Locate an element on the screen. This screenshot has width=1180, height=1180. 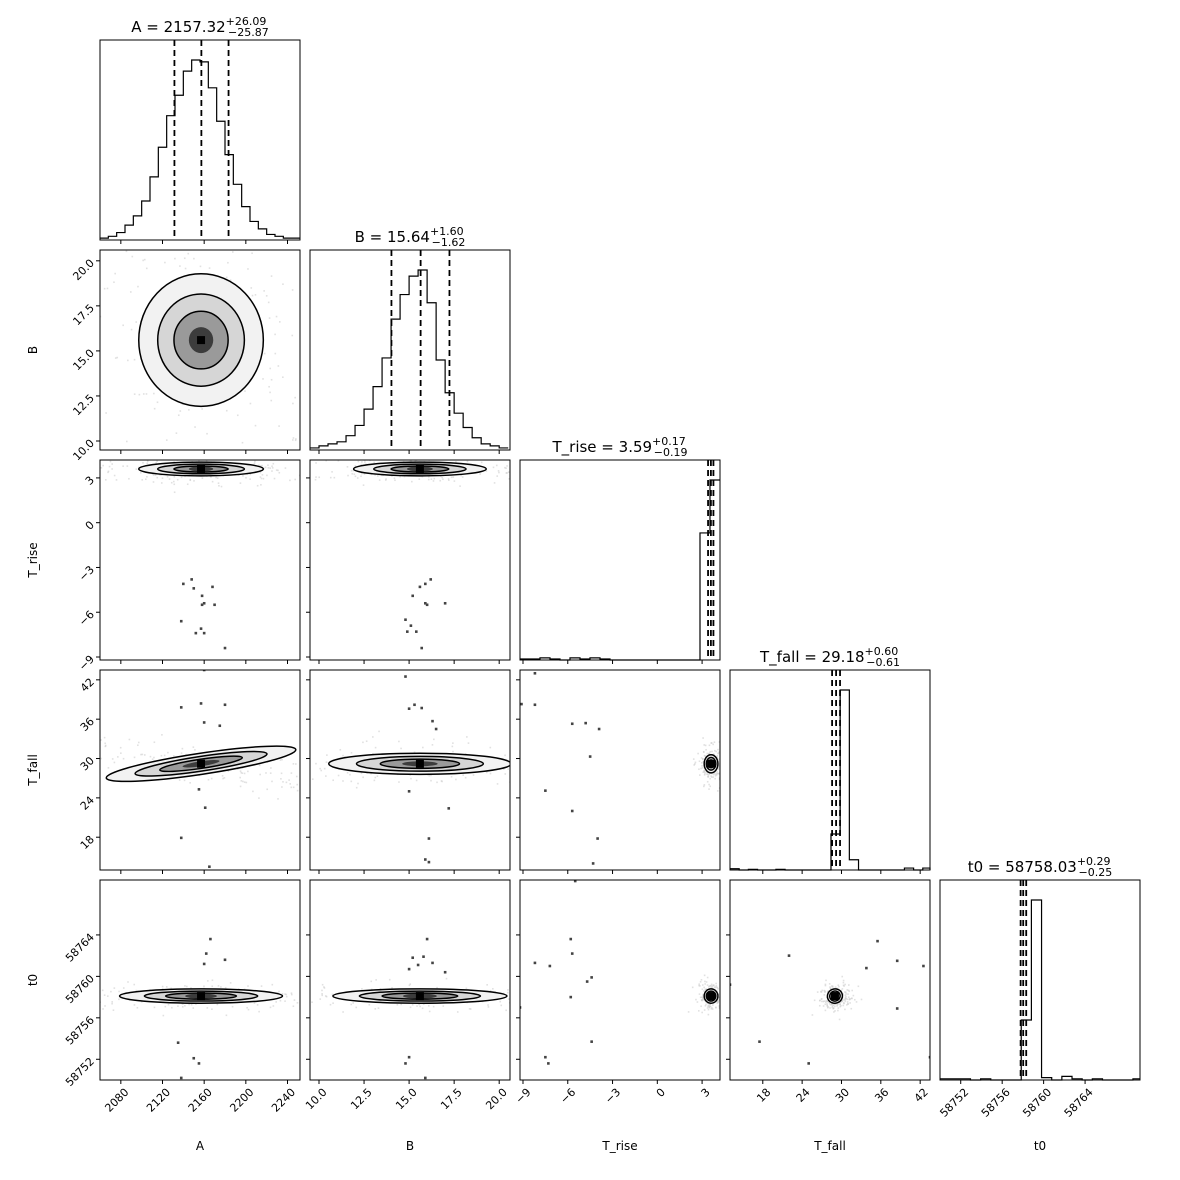
hist-title-T_fall: T_fall = 29.18+0.60 −0.61 is located at coordinates (829, 657).